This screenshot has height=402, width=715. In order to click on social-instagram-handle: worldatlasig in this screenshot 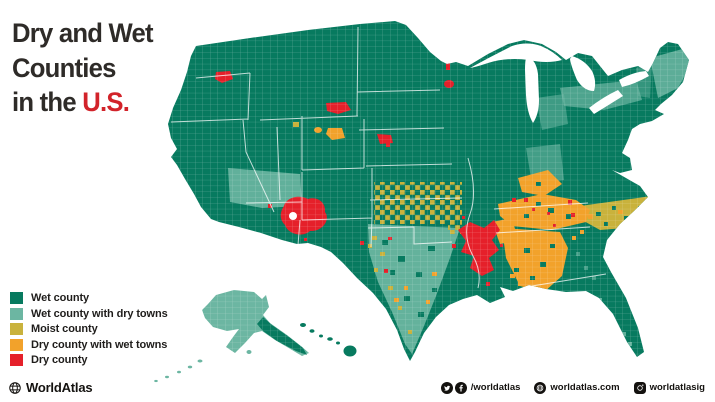, I will do `click(669, 387)`.